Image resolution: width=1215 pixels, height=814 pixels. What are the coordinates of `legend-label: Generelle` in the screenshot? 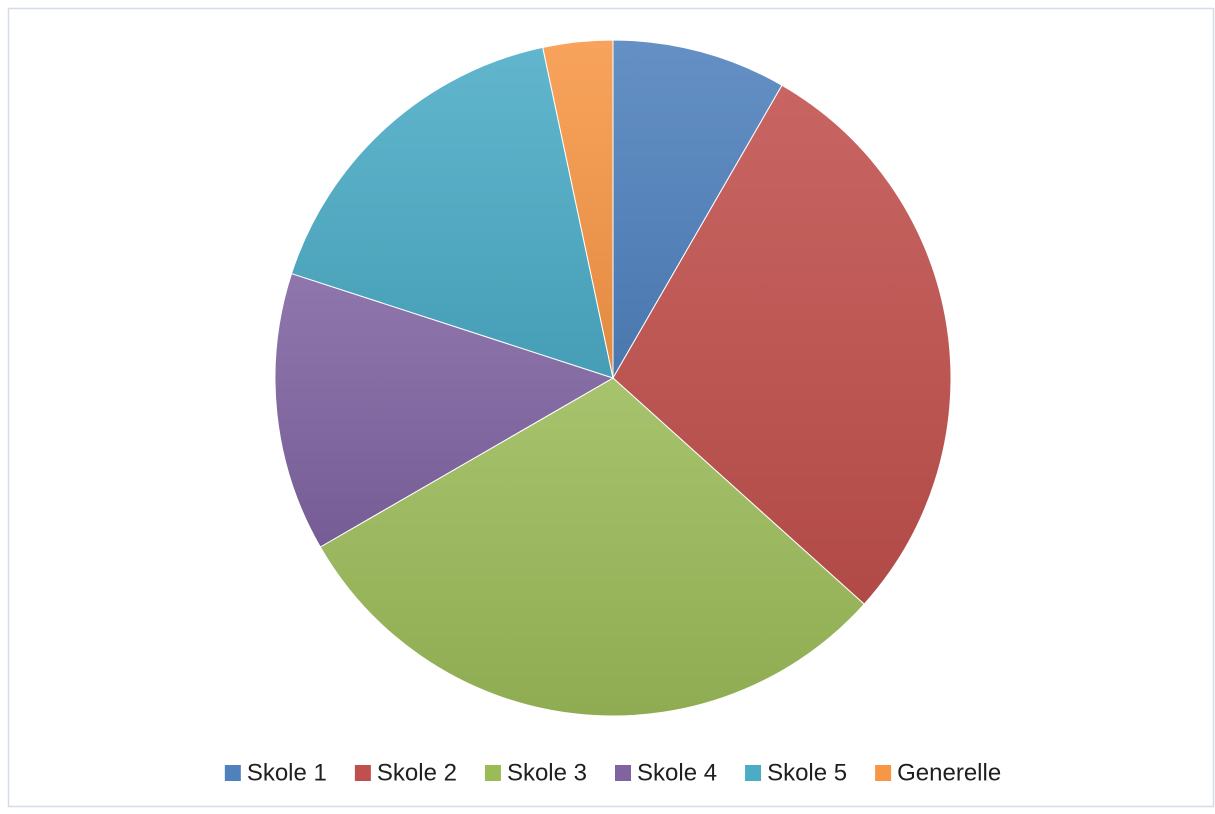 It's located at (949, 772).